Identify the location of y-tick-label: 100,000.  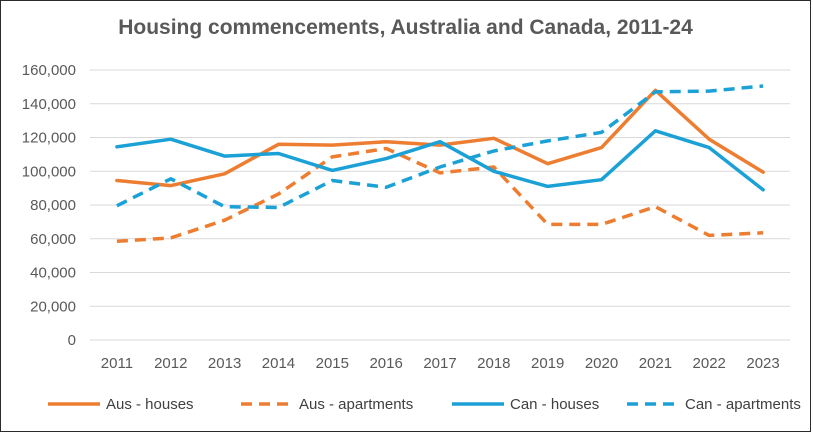
(49, 171).